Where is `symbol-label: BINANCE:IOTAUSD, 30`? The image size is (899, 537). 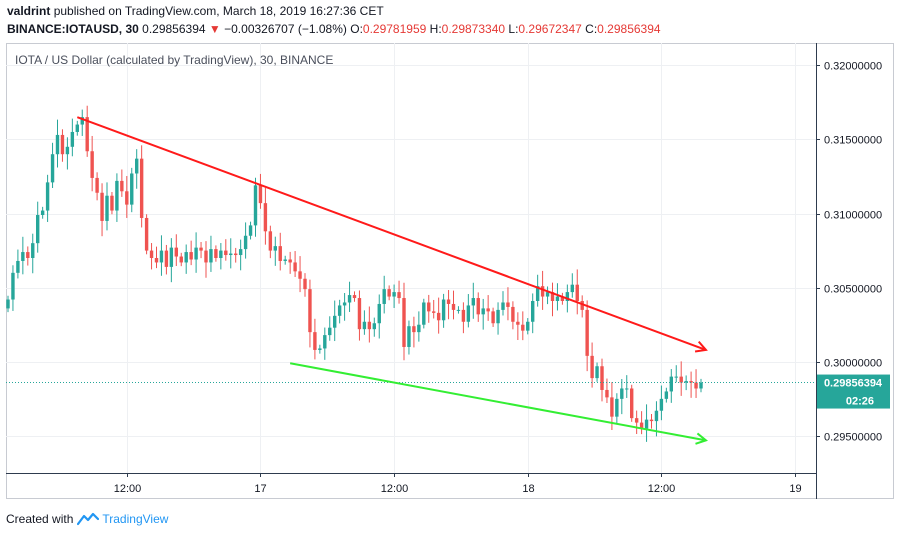
symbol-label: BINANCE:IOTAUSD, 30 is located at coordinates (73, 29).